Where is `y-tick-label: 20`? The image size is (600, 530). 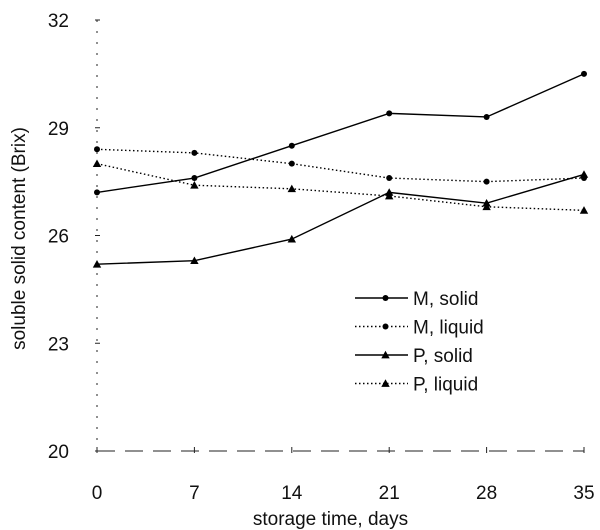 y-tick-label: 20 is located at coordinates (58, 452).